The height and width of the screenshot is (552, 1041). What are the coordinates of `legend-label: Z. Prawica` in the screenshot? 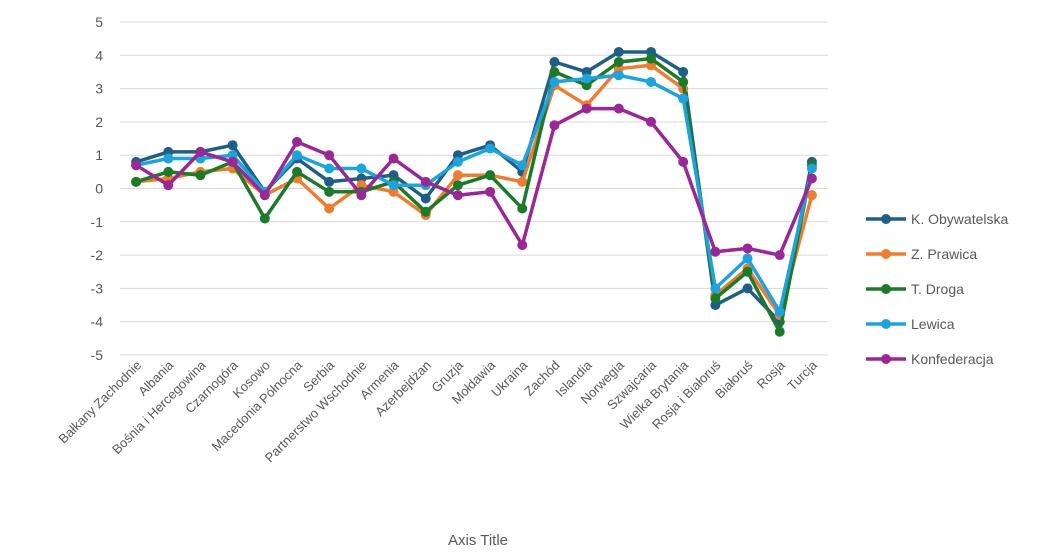 It's located at (944, 254).